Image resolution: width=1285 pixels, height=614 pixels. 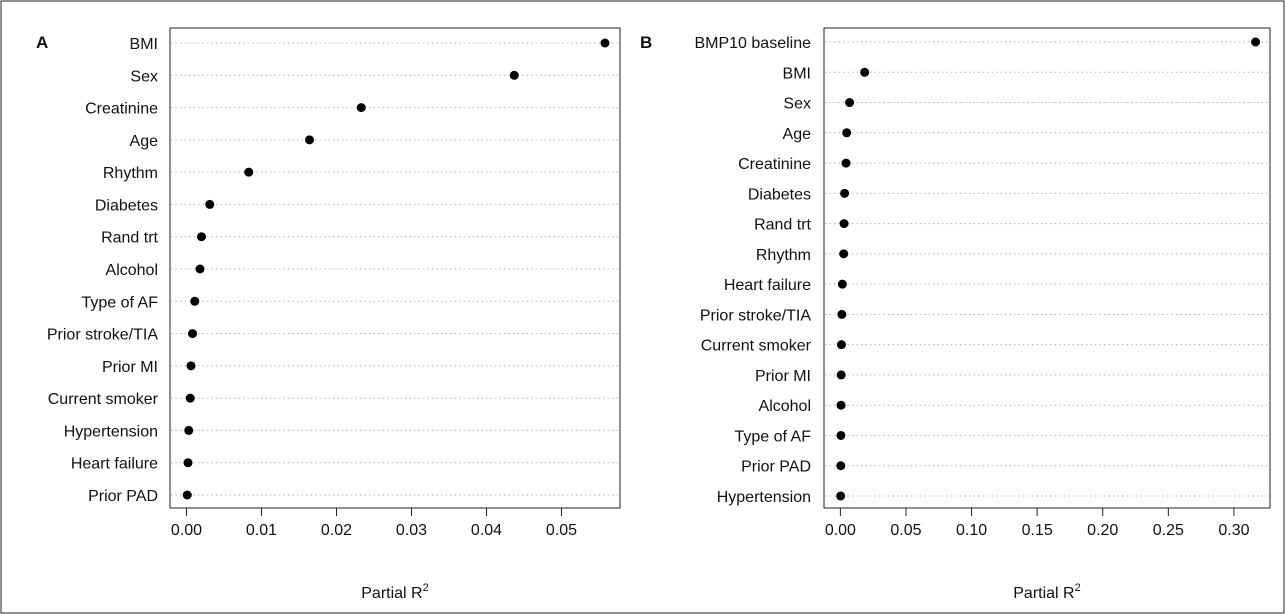 I want to click on panel-a-category-label: Type of AF, so click(x=120, y=302).